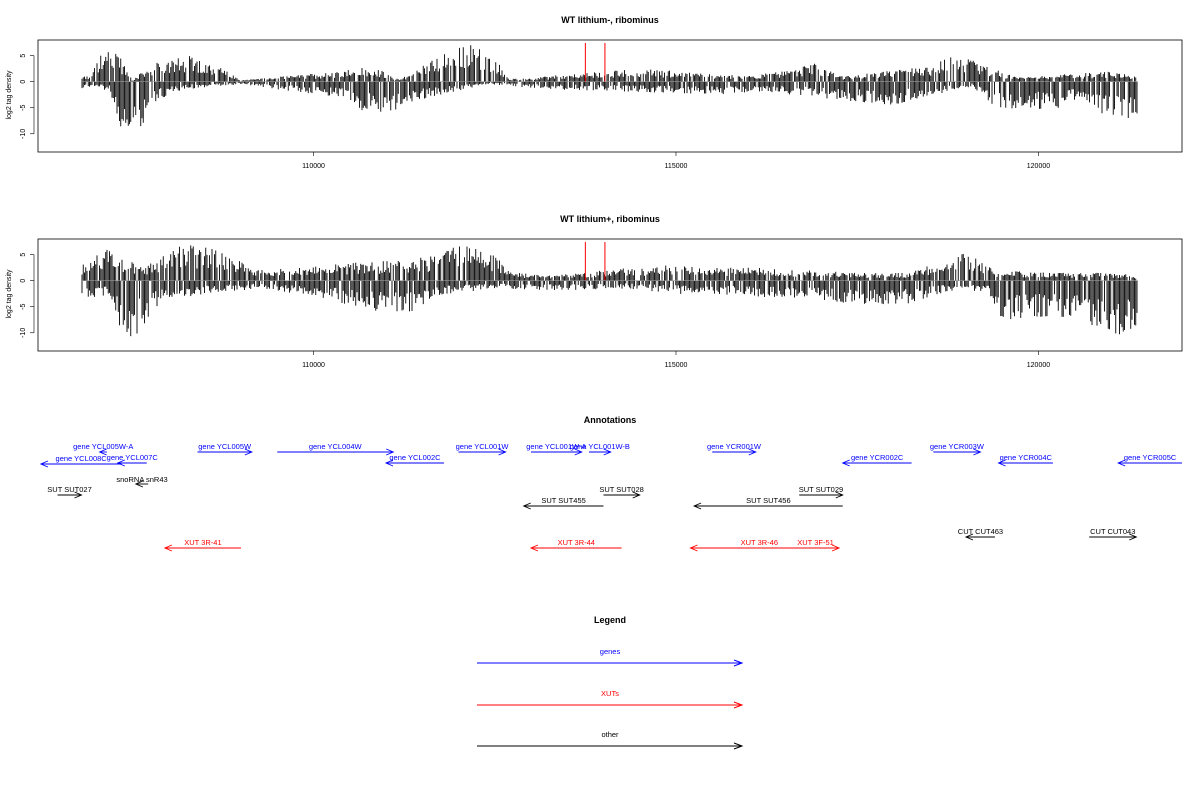  What do you see at coordinates (9, 294) in the screenshot?
I see `y-axis-label: log2 tag density` at bounding box center [9, 294].